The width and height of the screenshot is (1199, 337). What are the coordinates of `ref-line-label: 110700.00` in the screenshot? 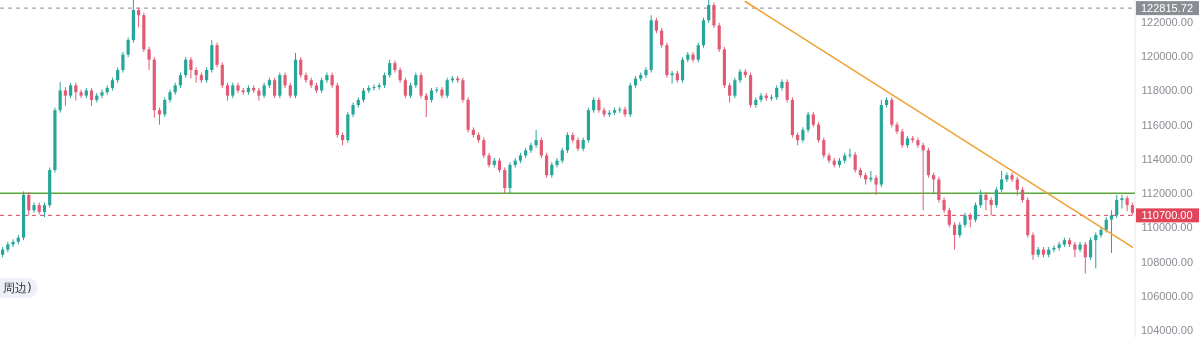 It's located at (1167, 215).